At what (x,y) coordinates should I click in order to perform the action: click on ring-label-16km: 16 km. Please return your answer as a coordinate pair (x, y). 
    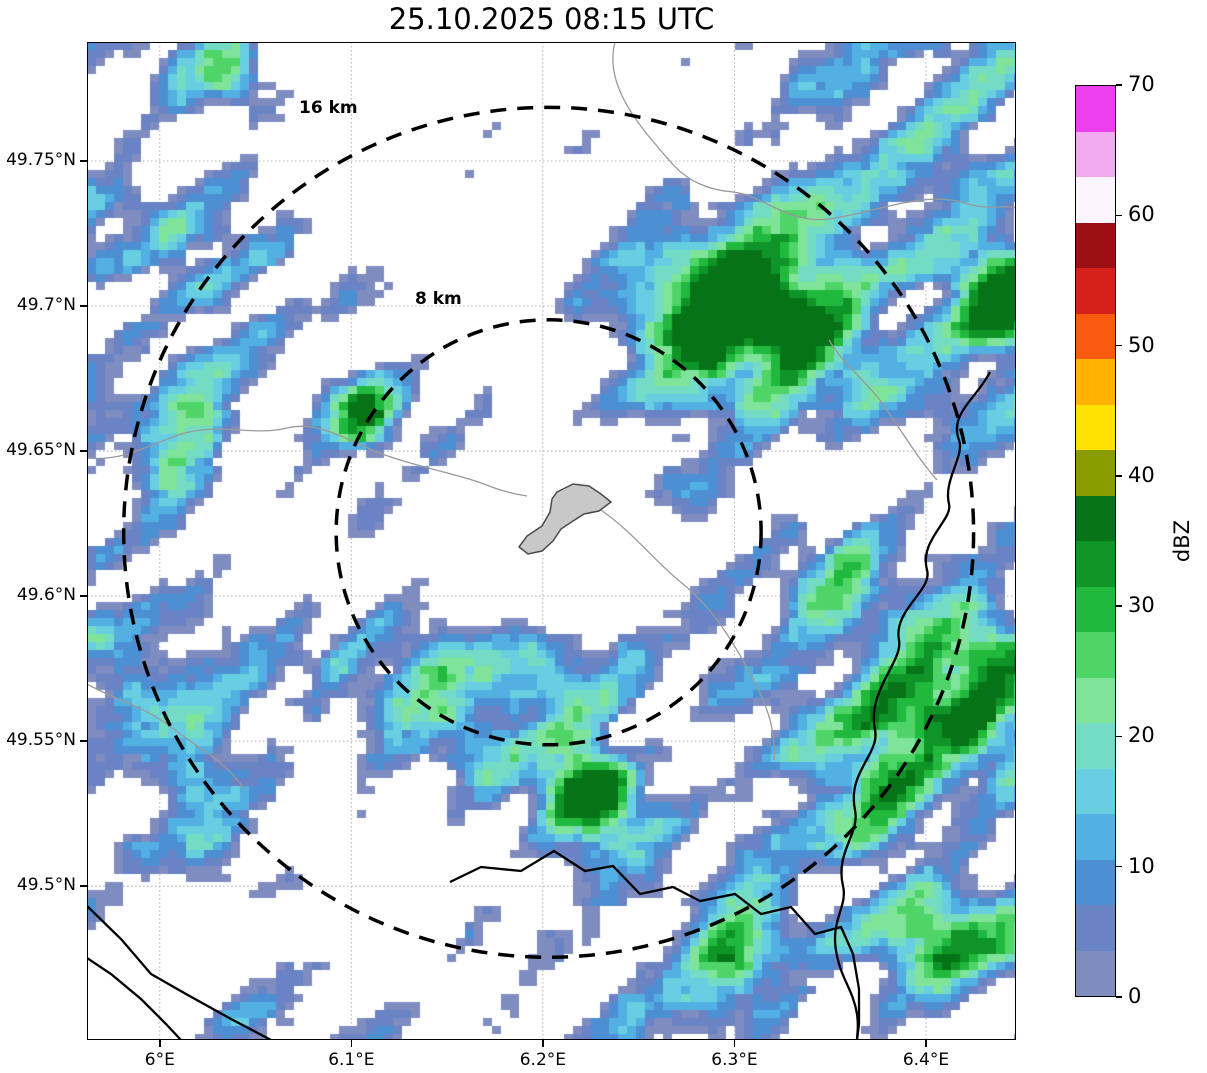
    Looking at the image, I should click on (328, 108).